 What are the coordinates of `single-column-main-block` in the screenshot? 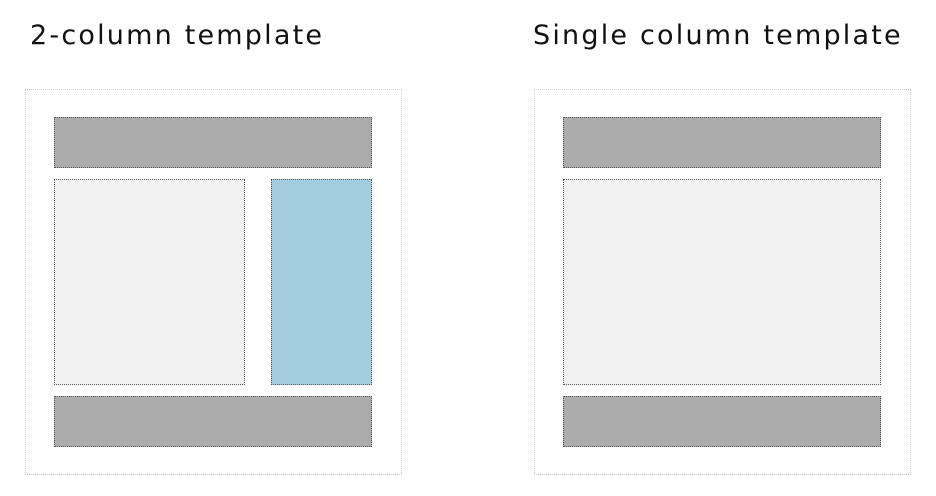 It's located at (722, 282).